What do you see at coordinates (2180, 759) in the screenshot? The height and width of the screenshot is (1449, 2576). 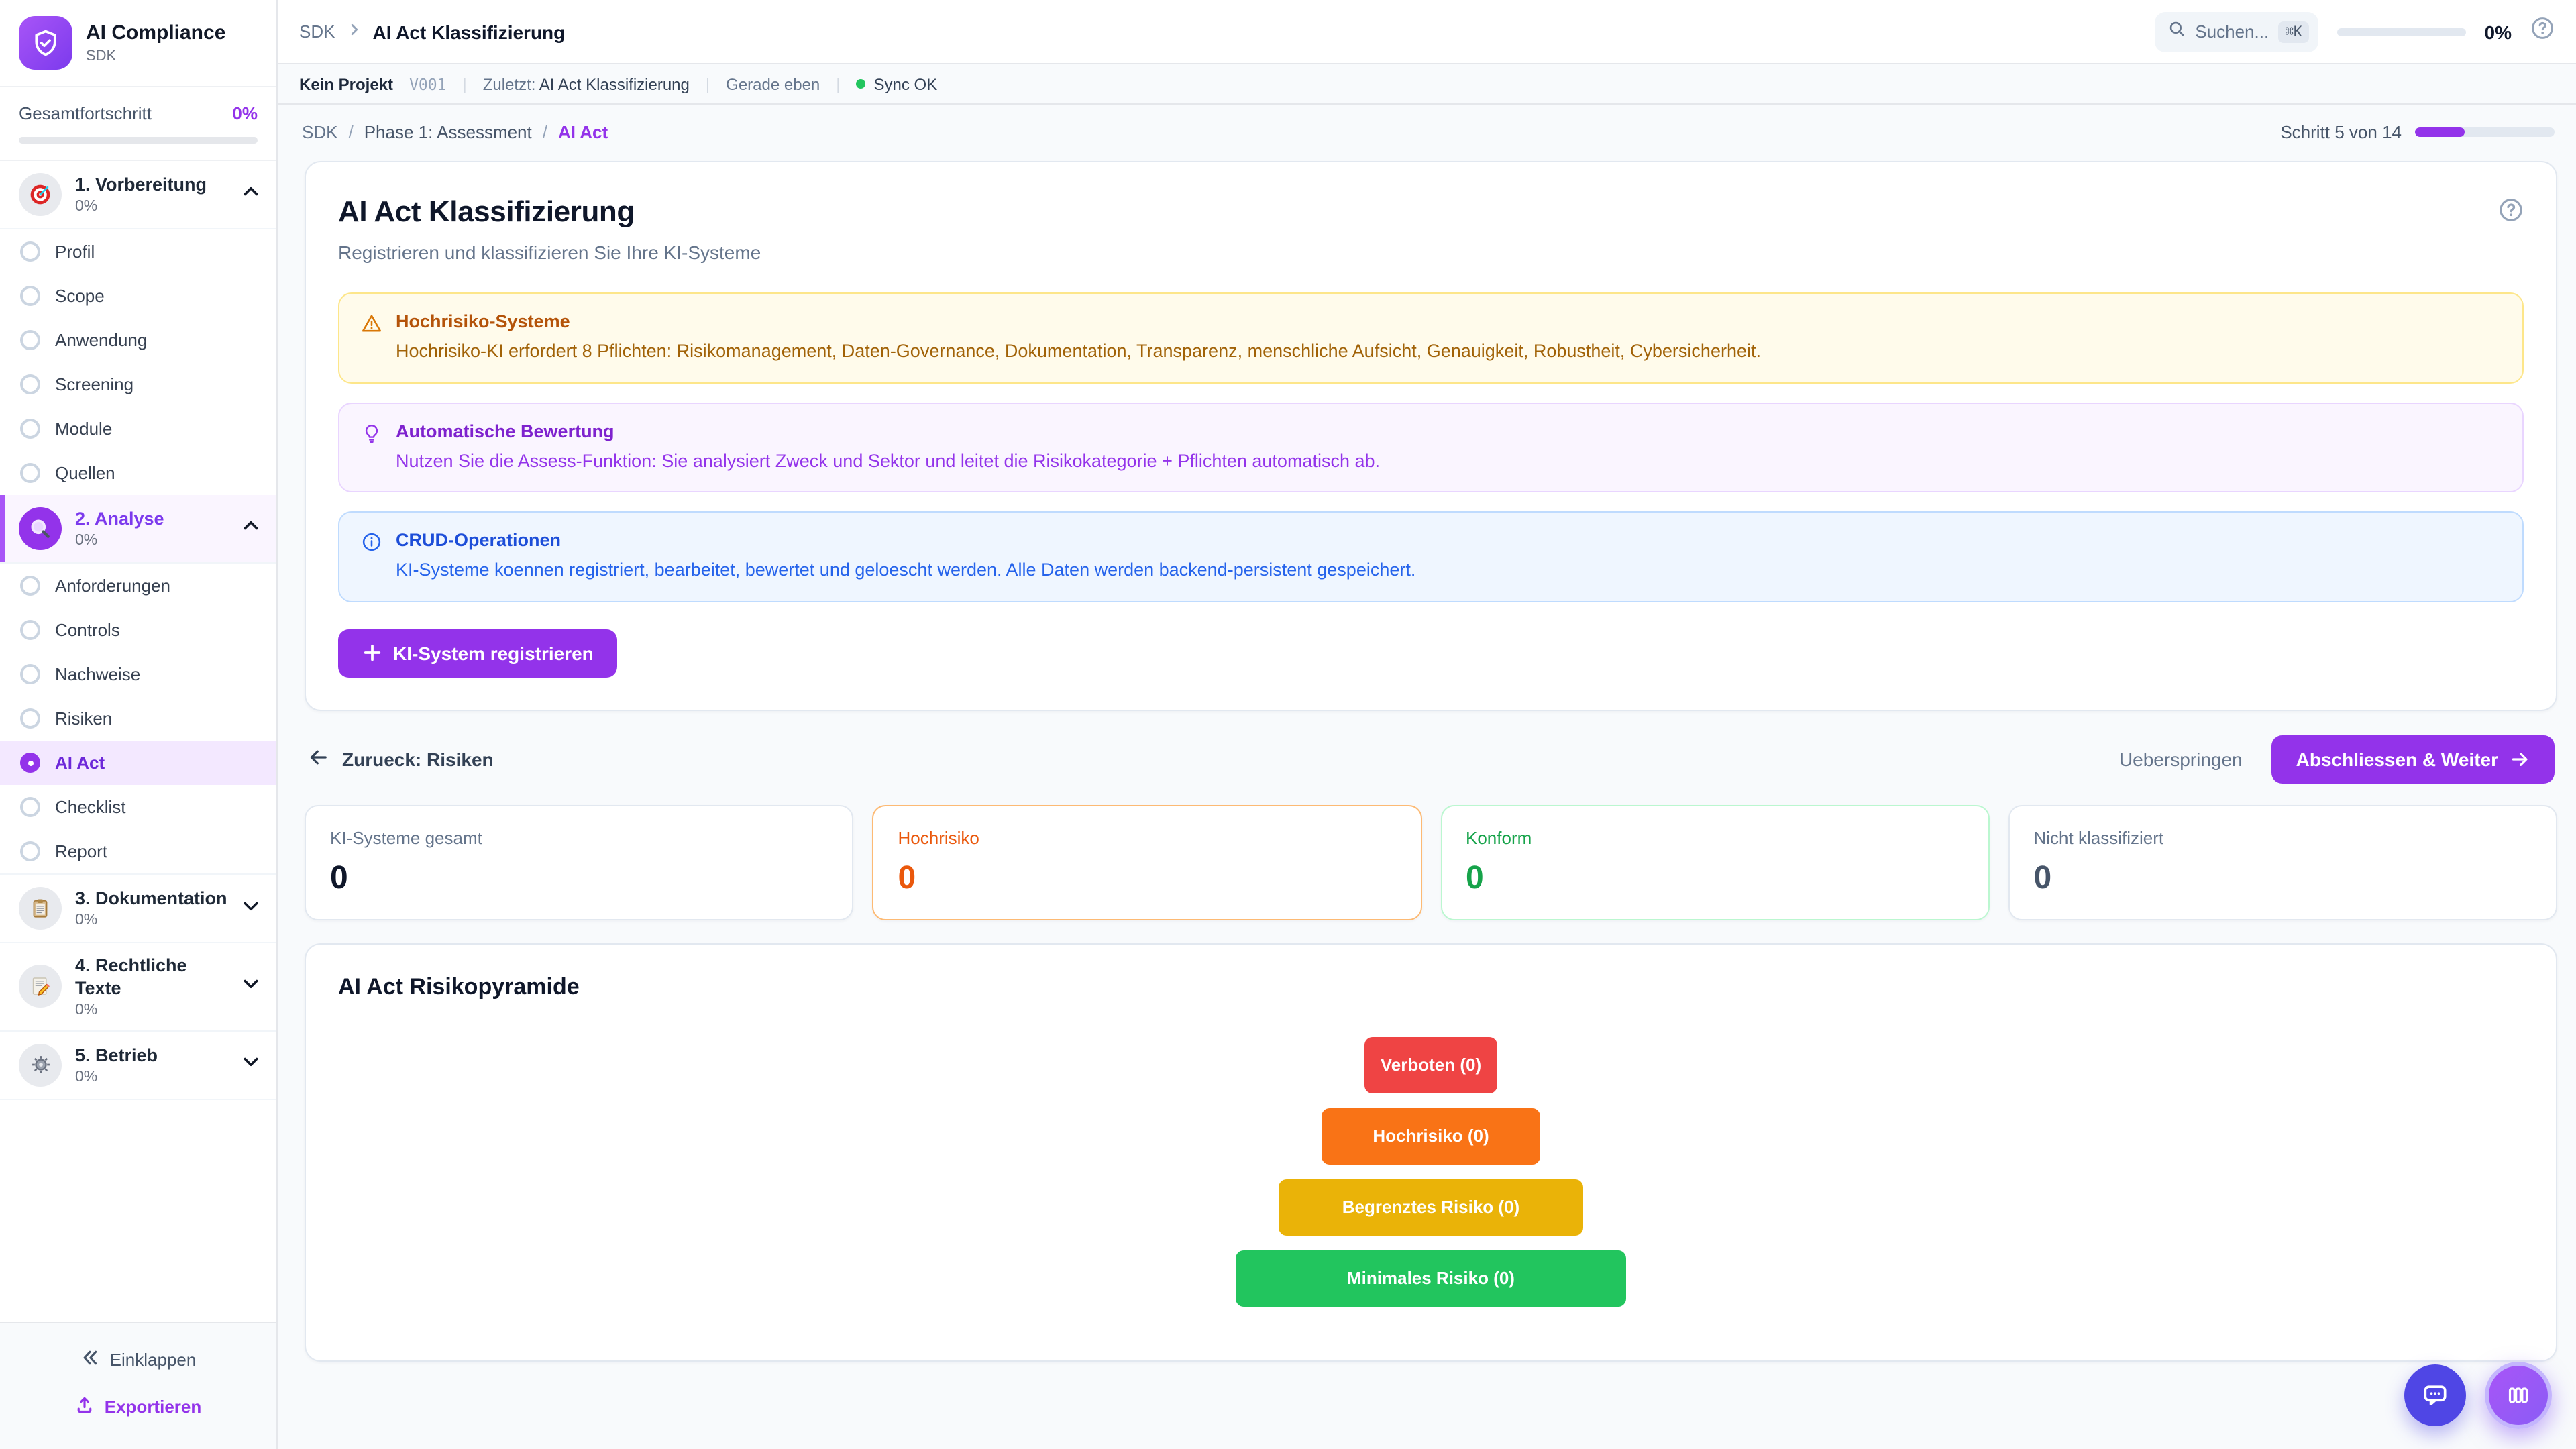 I see `skip-button: Ueberspringen` at bounding box center [2180, 759].